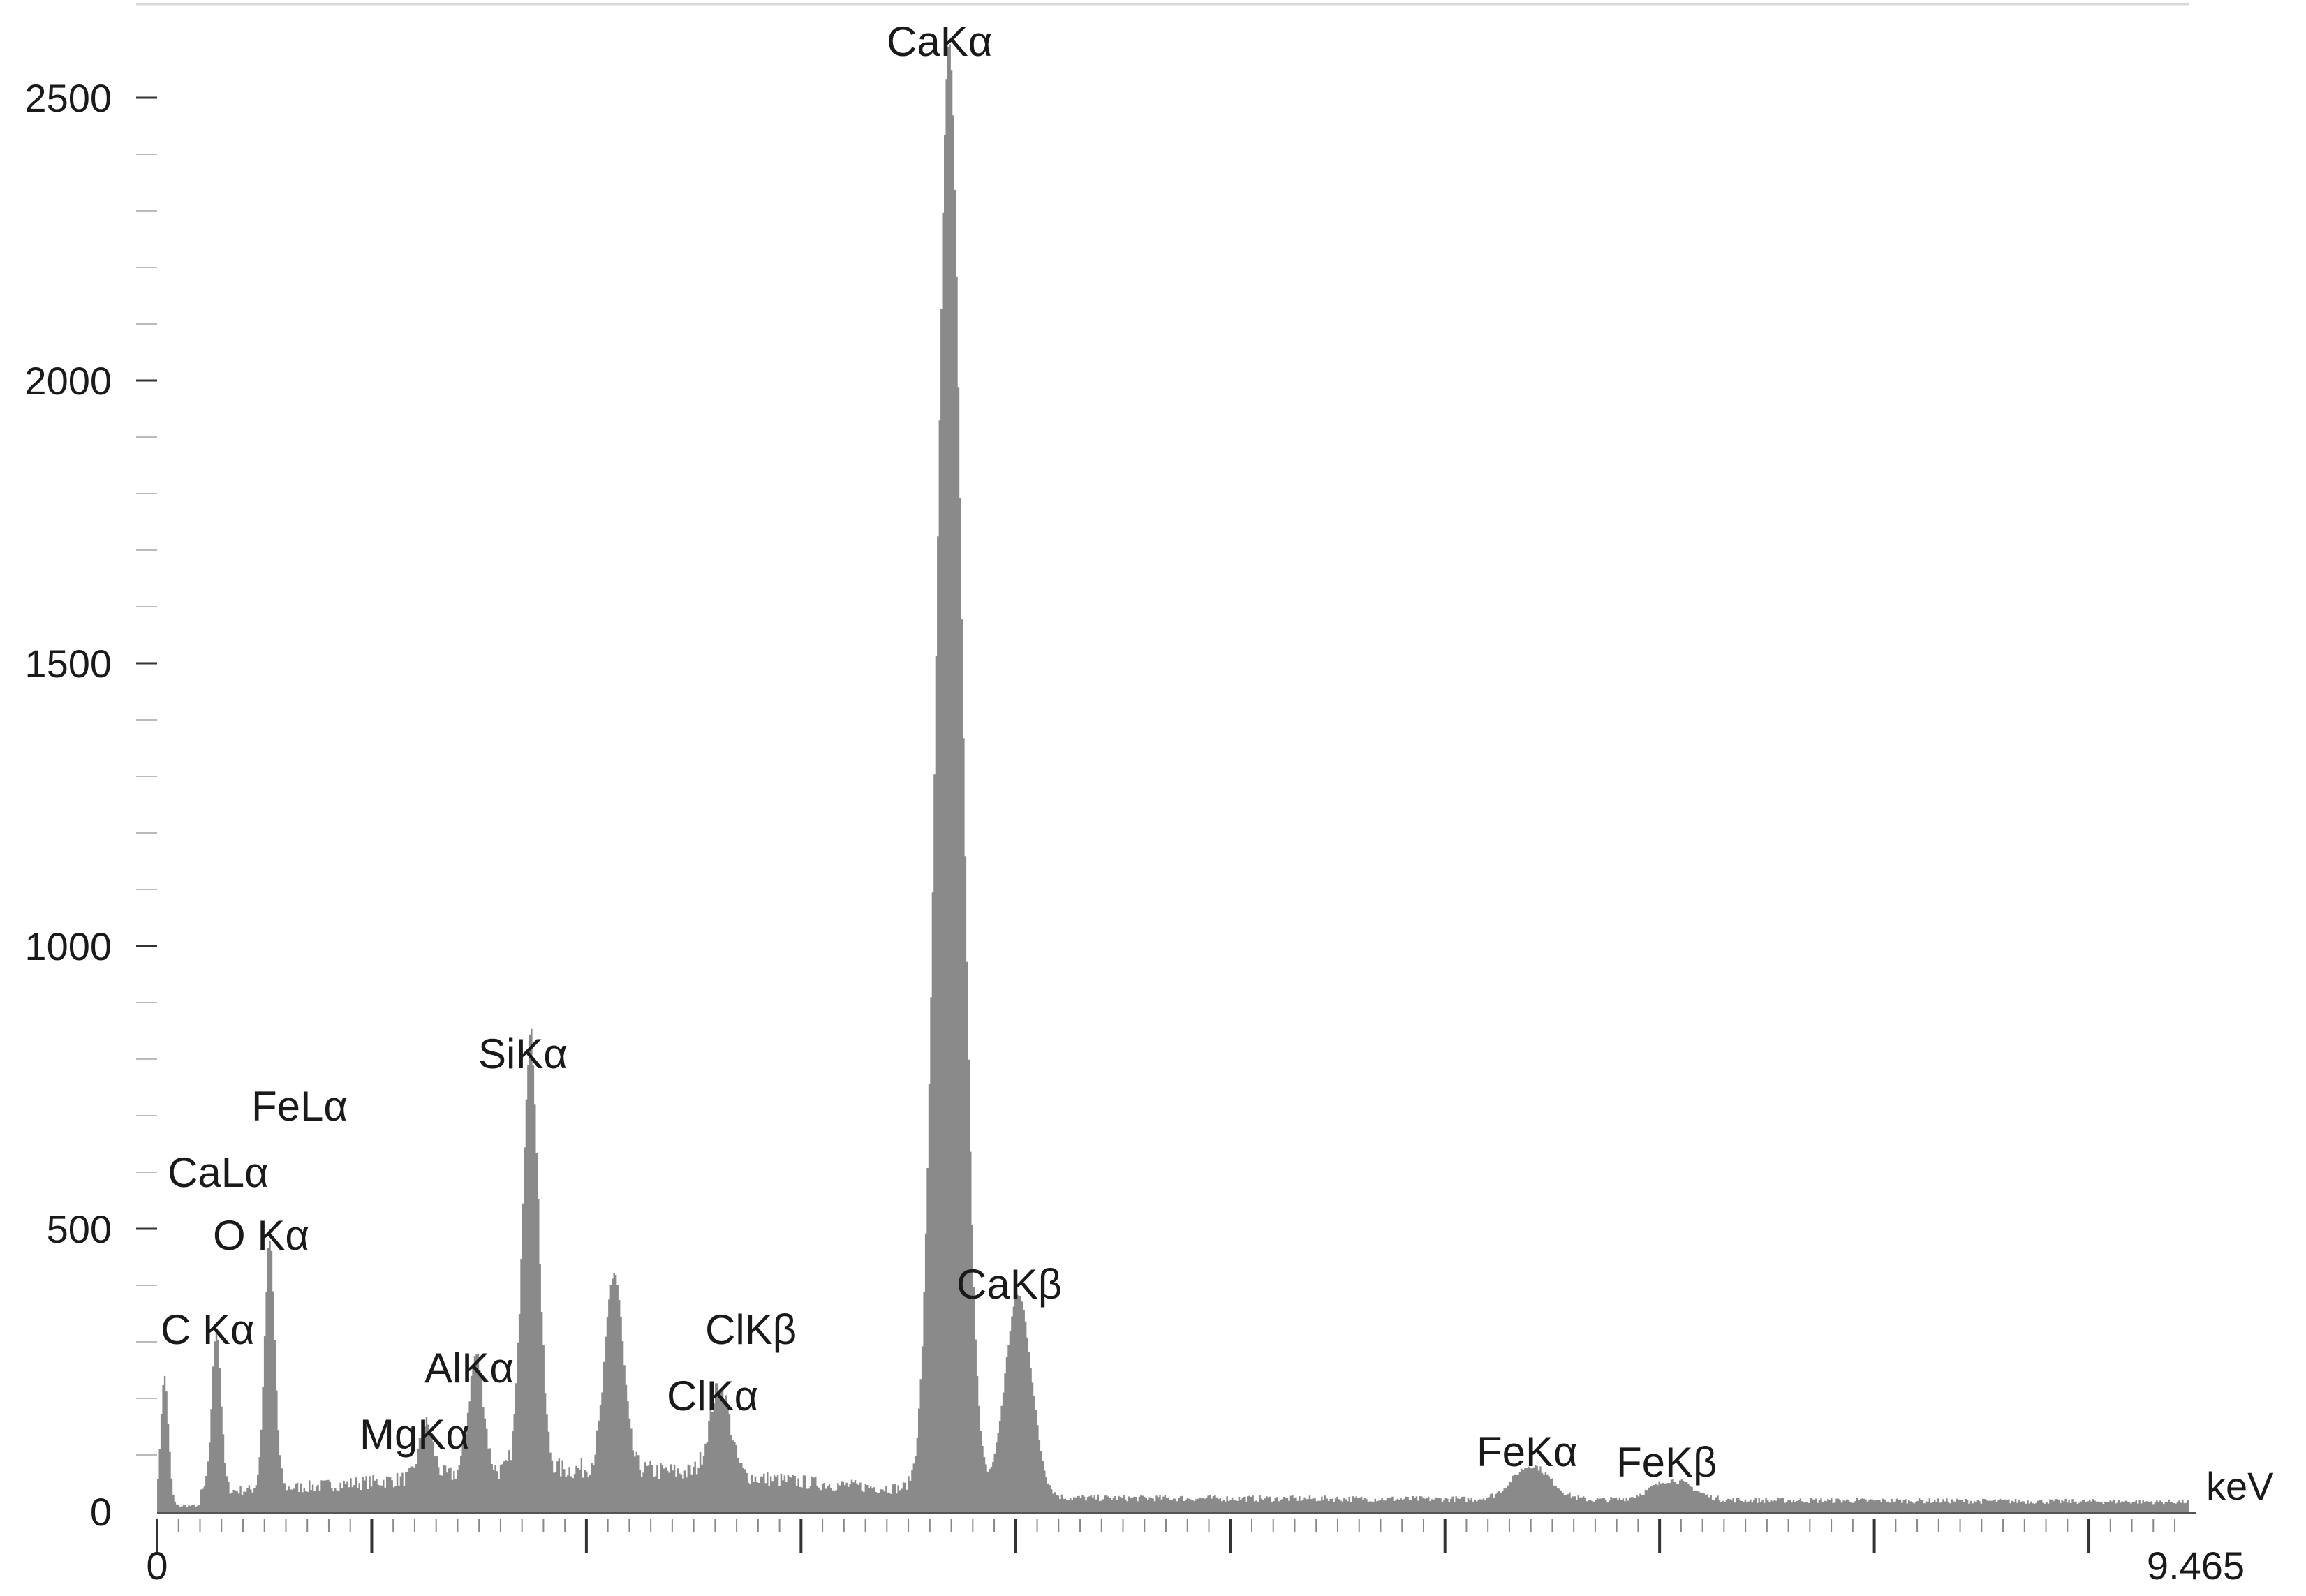 Image resolution: width=2306 pixels, height=1596 pixels. I want to click on peak-label: CaLα, so click(218, 1172).